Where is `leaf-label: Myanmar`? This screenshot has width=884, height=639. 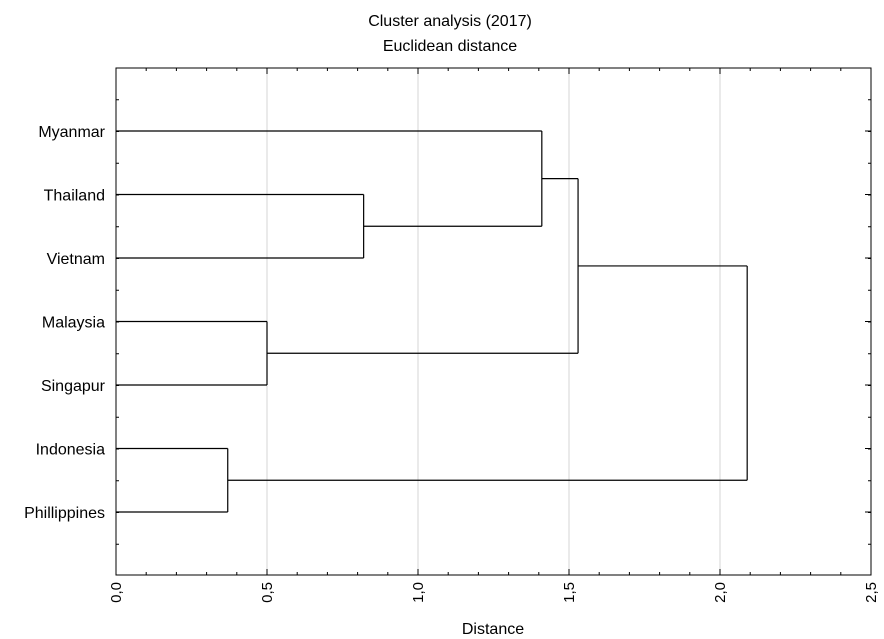 leaf-label: Myanmar is located at coordinates (71, 132).